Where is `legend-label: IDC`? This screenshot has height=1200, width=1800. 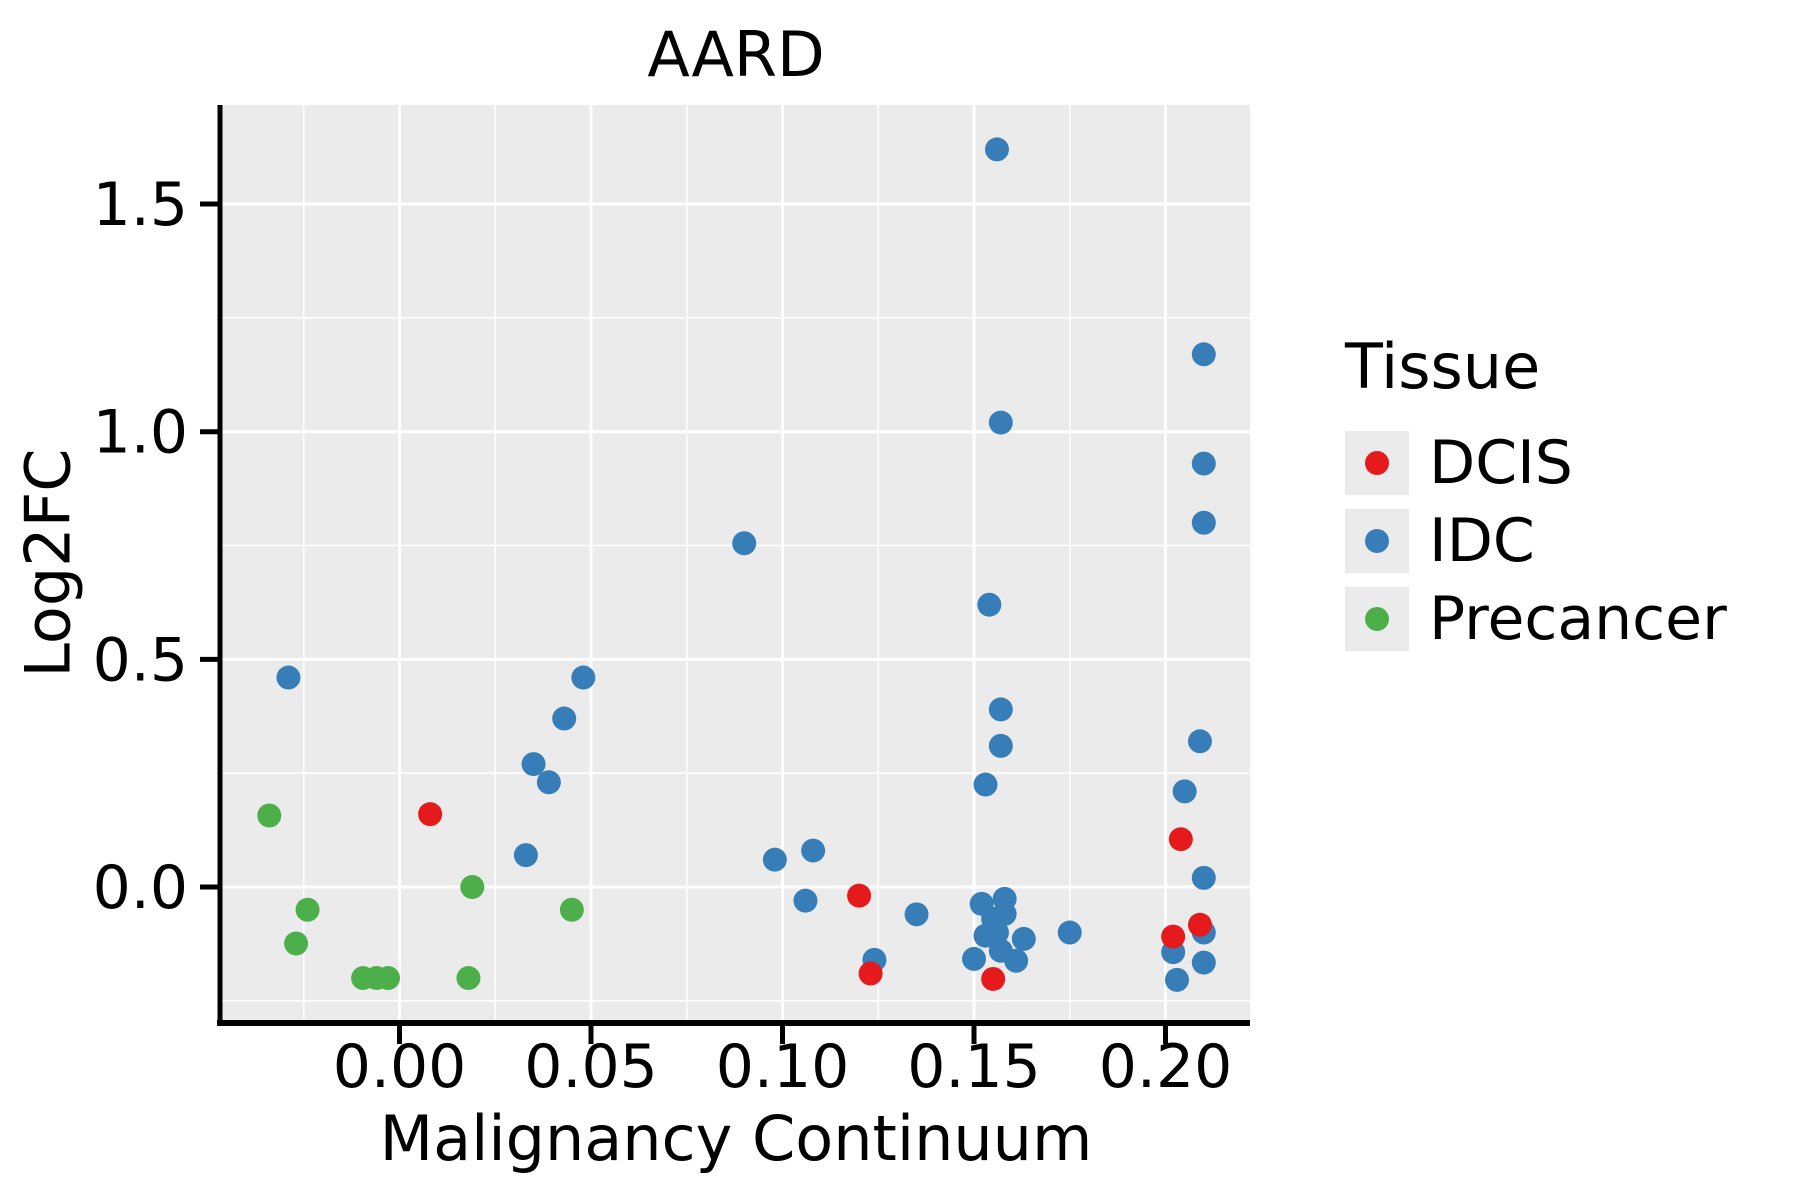 legend-label: IDC is located at coordinates (1482, 541).